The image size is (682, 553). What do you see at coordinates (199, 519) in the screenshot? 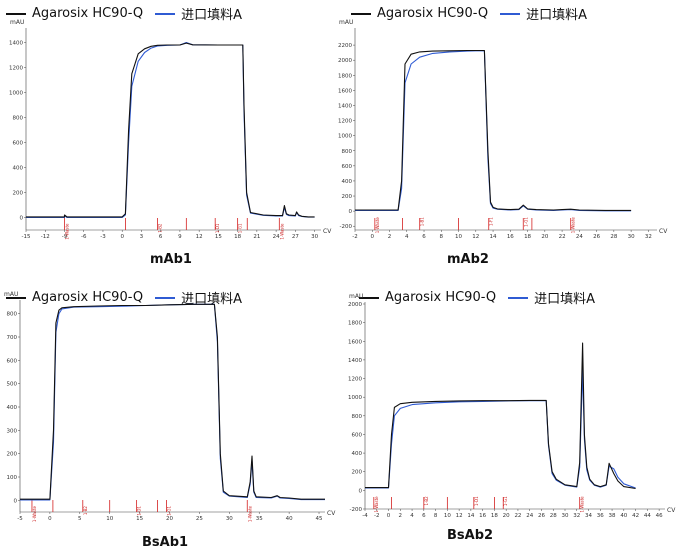
I see `x-tick-label: 25` at bounding box center [199, 519].